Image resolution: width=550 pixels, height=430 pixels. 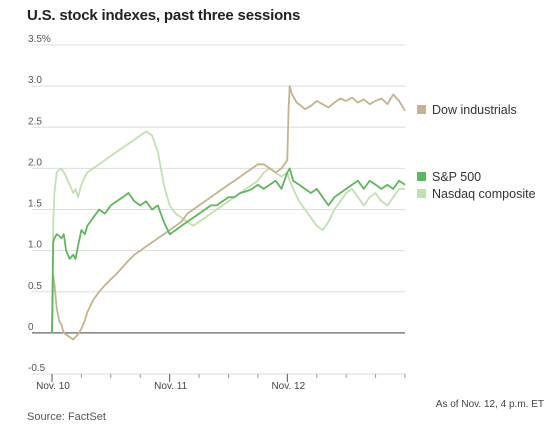 What do you see at coordinates (37, 368) in the screenshot?
I see `y-tick-label: -0.5` at bounding box center [37, 368].